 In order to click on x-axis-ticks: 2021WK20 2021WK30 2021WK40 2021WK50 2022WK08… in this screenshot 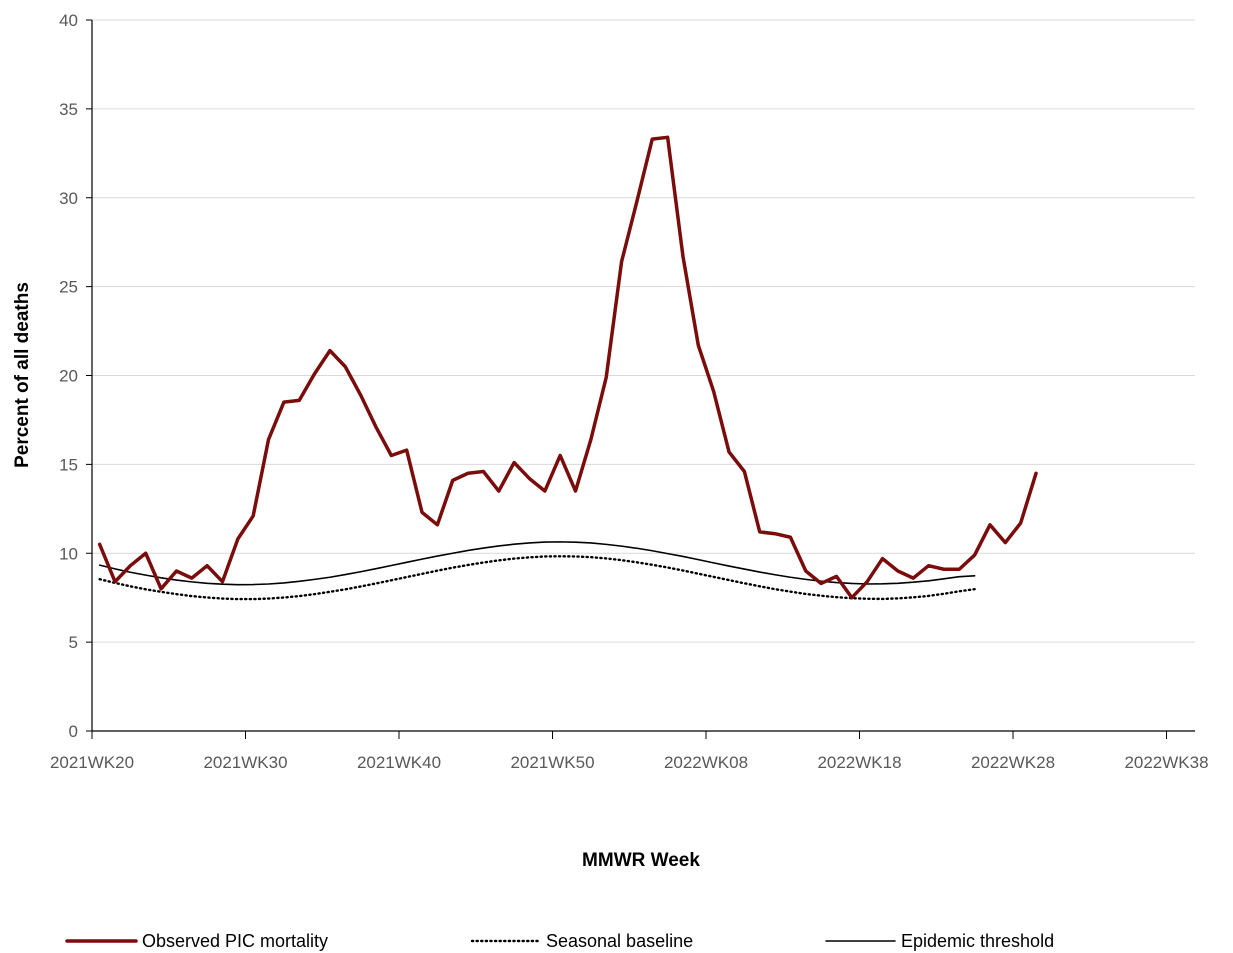, I will do `click(629, 751)`.